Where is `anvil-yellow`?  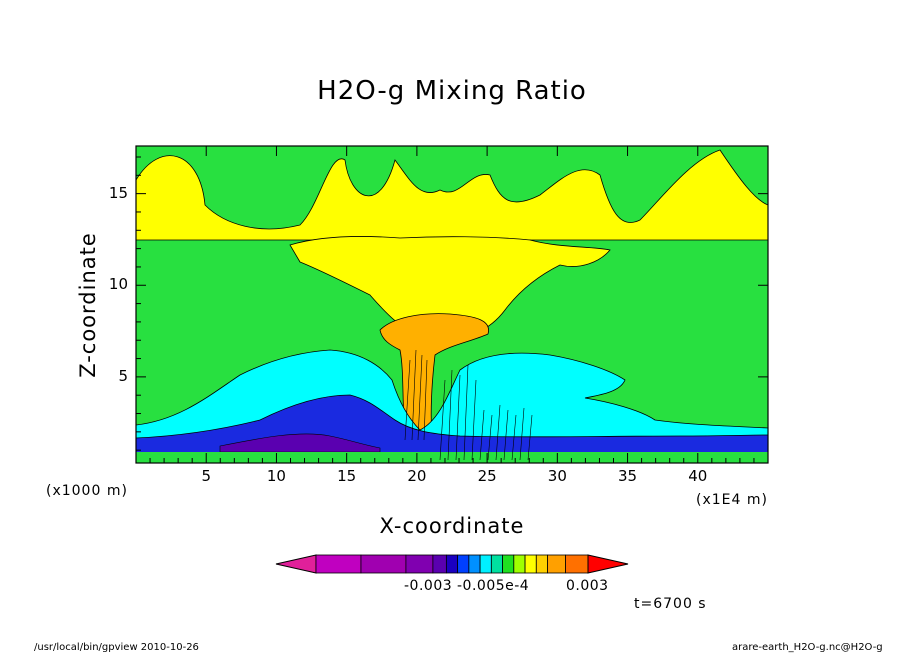 anvil-yellow is located at coordinates (450, 288).